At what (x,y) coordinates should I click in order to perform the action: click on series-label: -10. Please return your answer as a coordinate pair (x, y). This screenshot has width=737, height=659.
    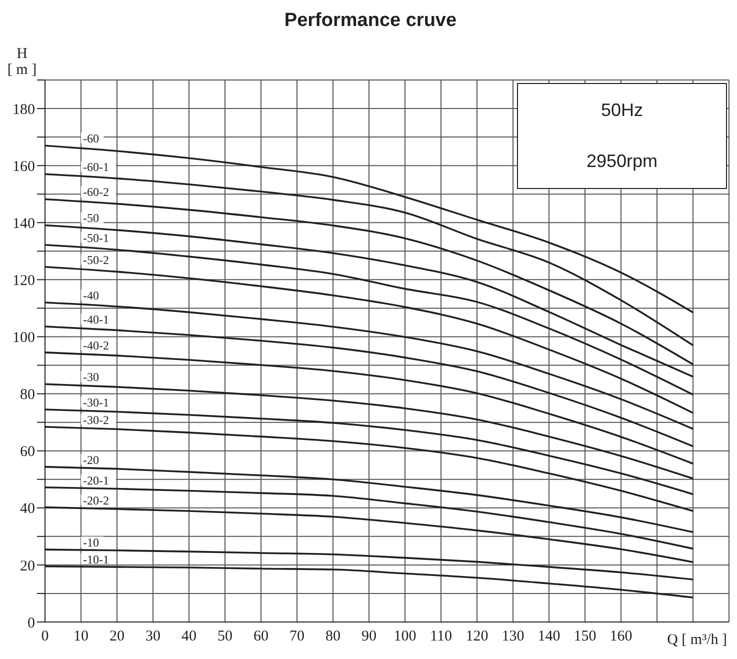
    Looking at the image, I should click on (91, 543).